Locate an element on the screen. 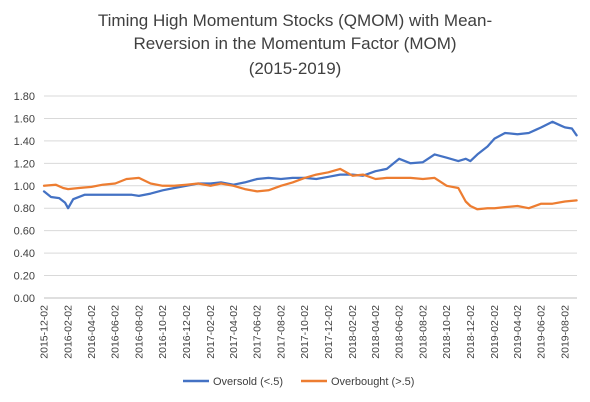 This screenshot has width=590, height=402. legend-label-overbought: Overbought (>.5) is located at coordinates (372, 382).